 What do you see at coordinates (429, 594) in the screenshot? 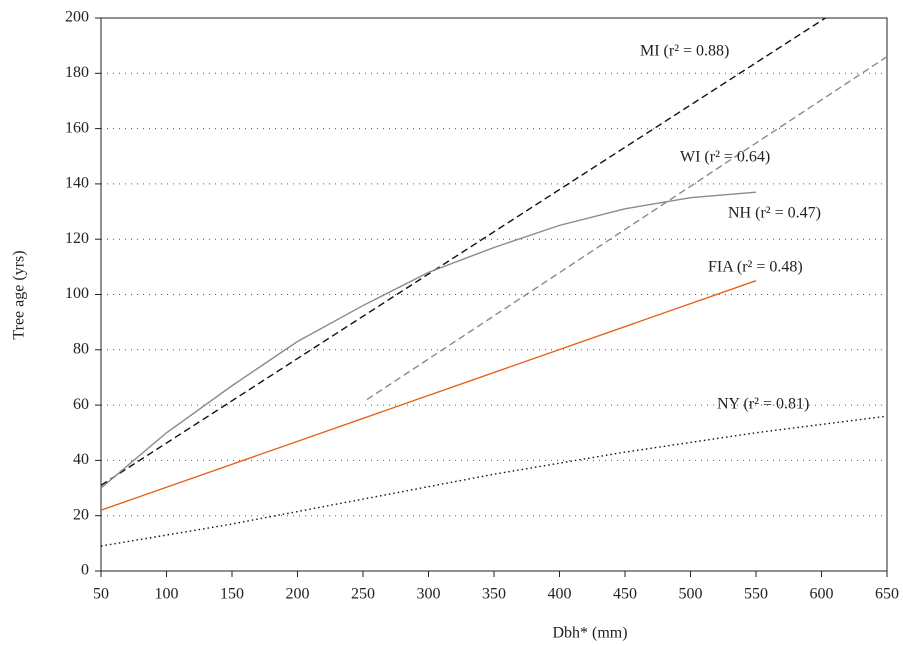
I see `x-tick-label: 300` at bounding box center [429, 594].